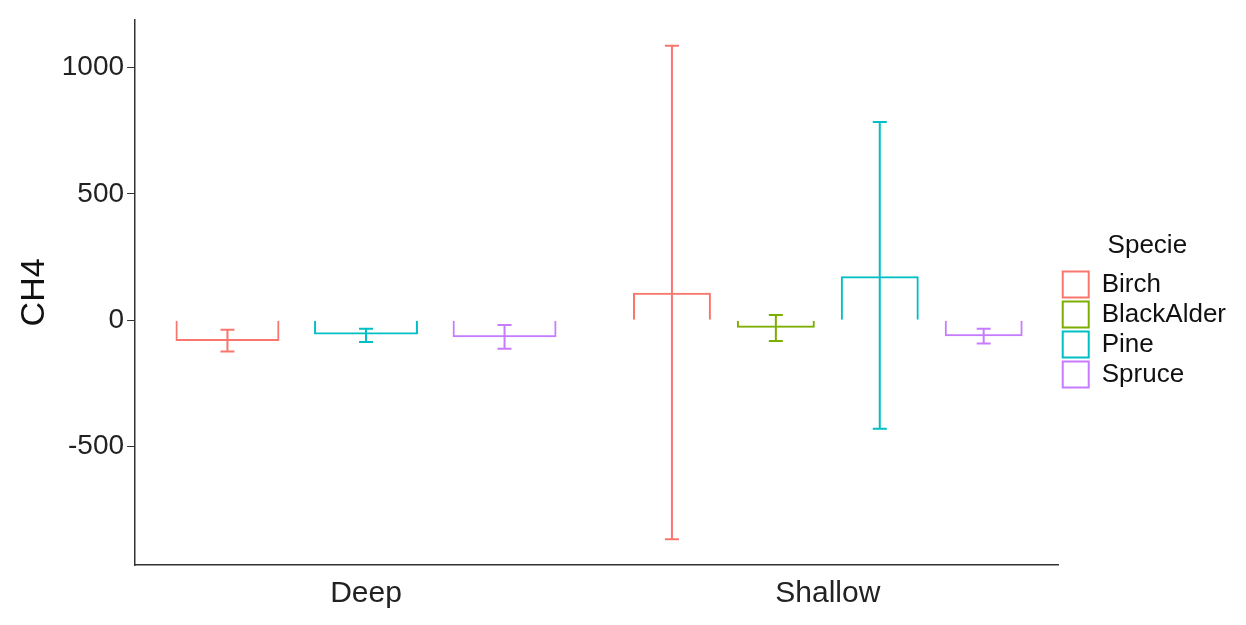 Image resolution: width=1246 pixels, height=625 pixels. I want to click on x-tick-label: Deep, so click(366, 592).